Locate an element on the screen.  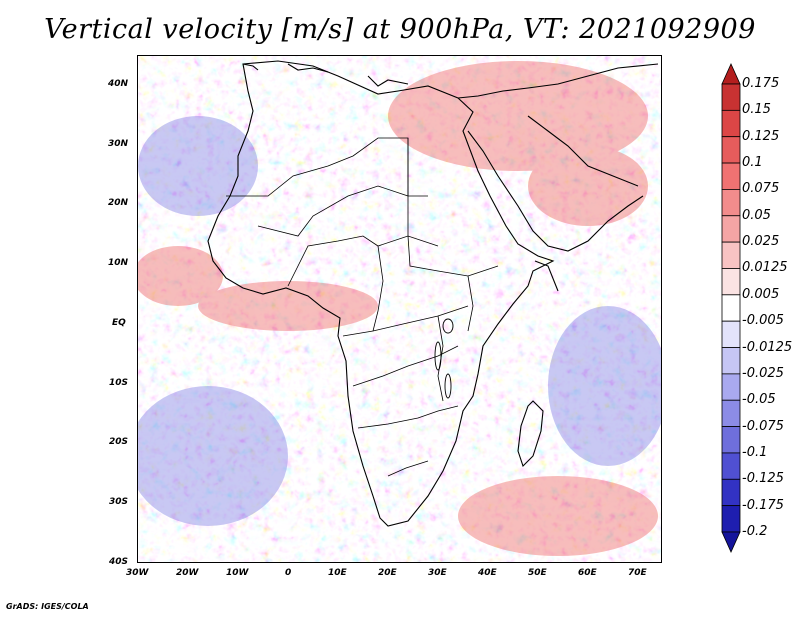
colorbar-label: -0.175 is located at coordinates (763, 505).